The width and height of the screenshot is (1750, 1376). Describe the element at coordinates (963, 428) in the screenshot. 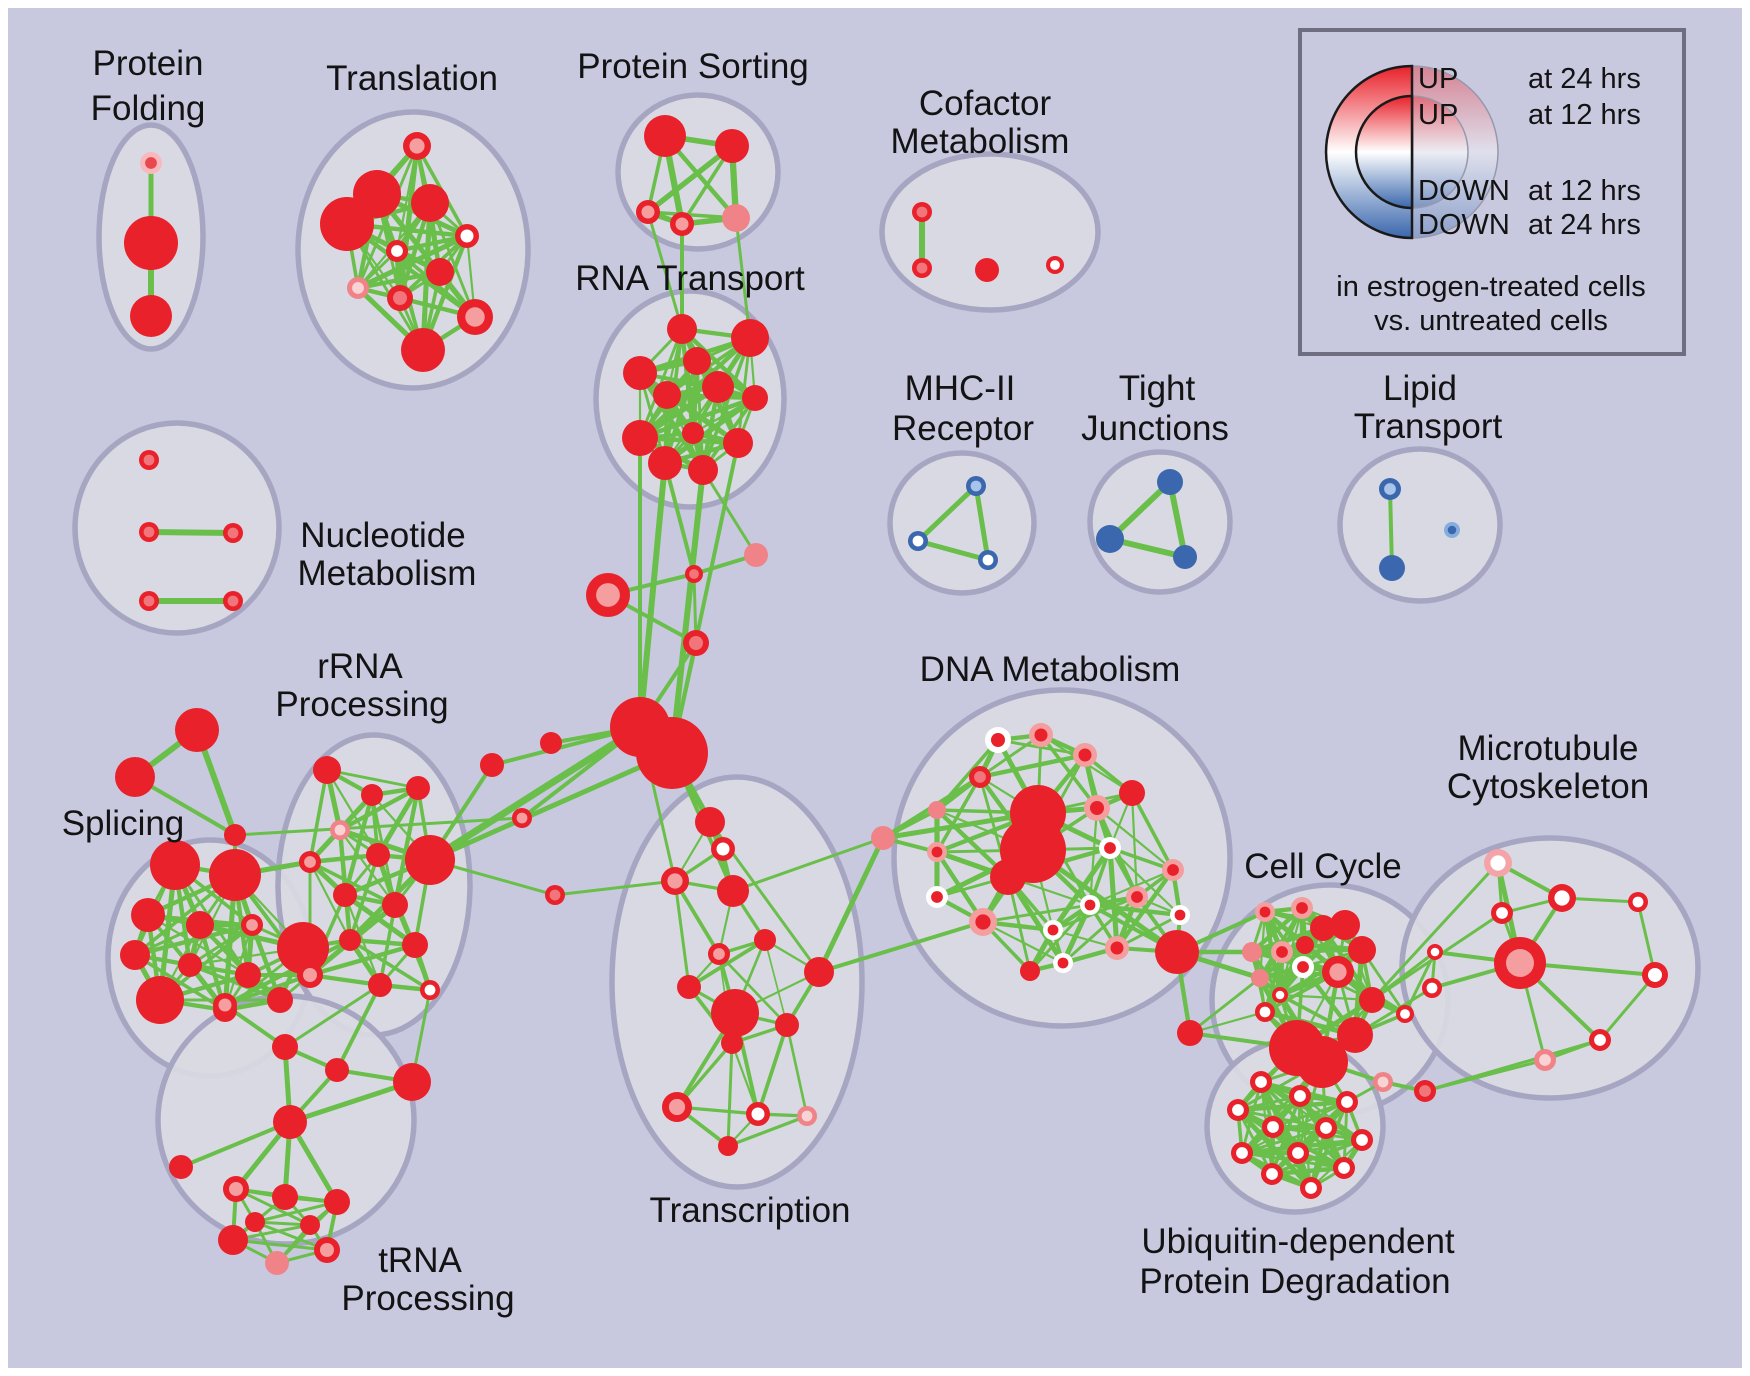

I see `cluster-label-mh-1: Receptor` at that location.